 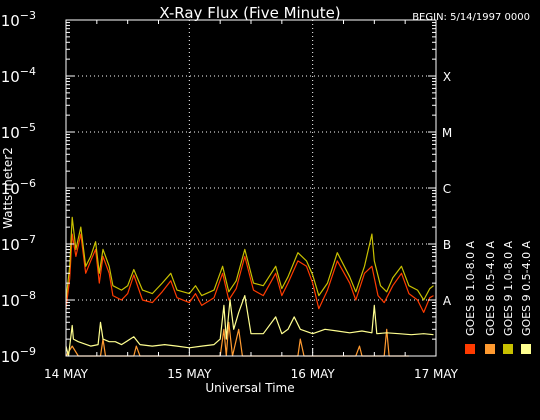 What do you see at coordinates (18, 243) in the screenshot?
I see `y-tick-label: 10⁻⁷` at bounding box center [18, 243].